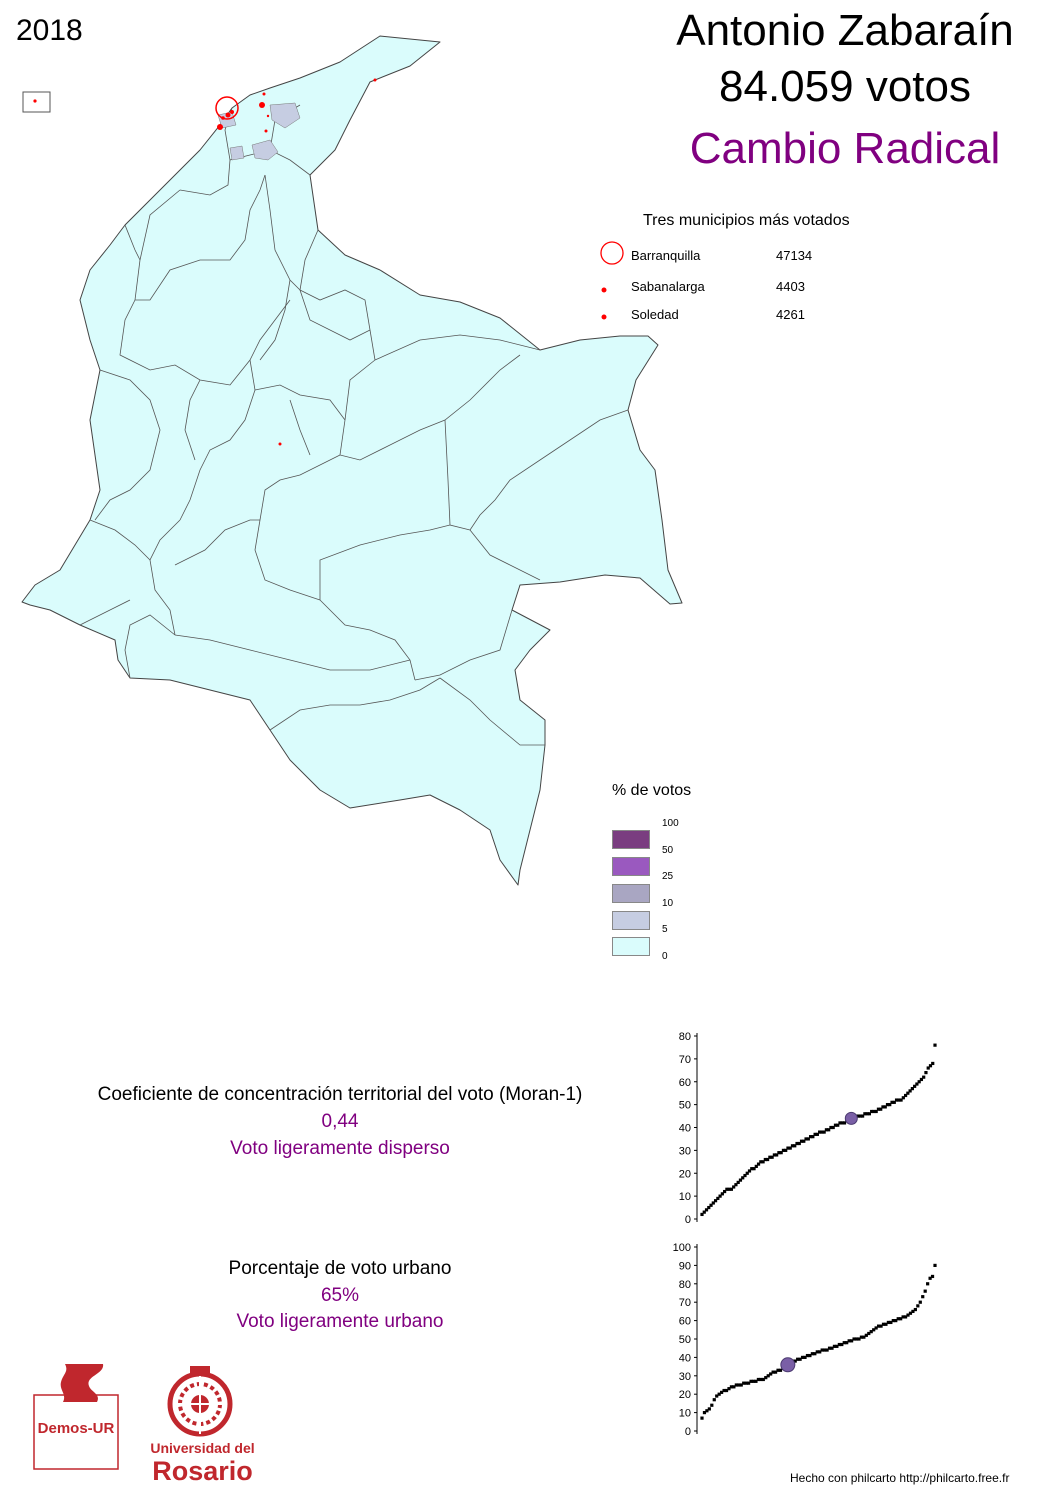  What do you see at coordinates (259, 131) in the screenshot?
I see `shaded-municipalities` at bounding box center [259, 131].